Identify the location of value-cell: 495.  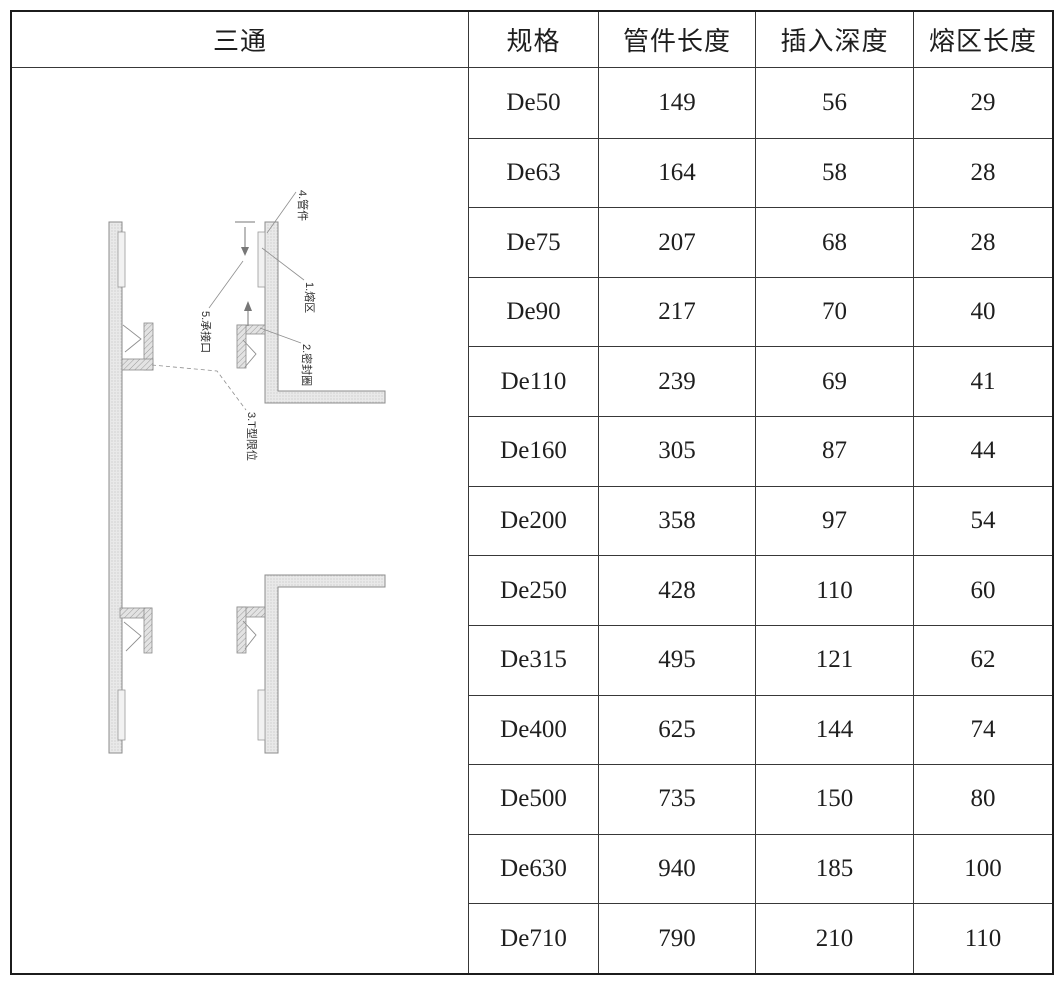
(676, 659).